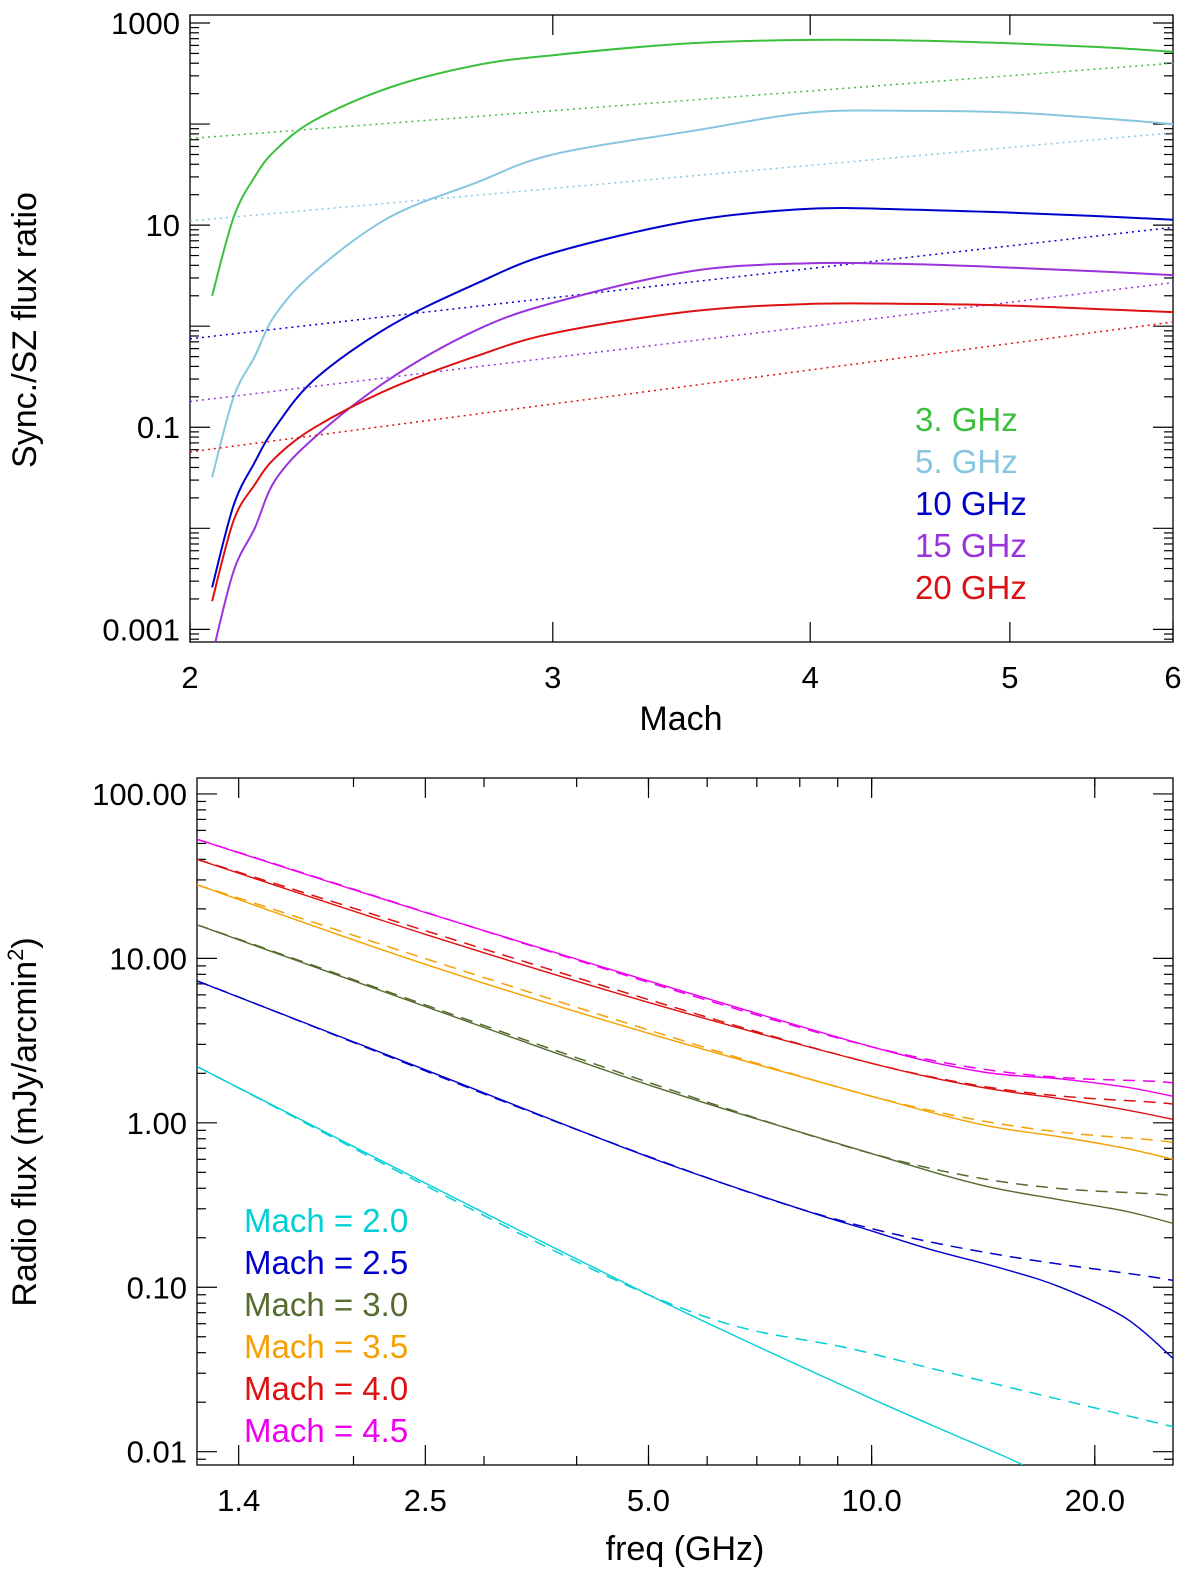 This screenshot has height=1583, width=1200. I want to click on flux-x-axis-title: freq (GHz), so click(685, 1549).